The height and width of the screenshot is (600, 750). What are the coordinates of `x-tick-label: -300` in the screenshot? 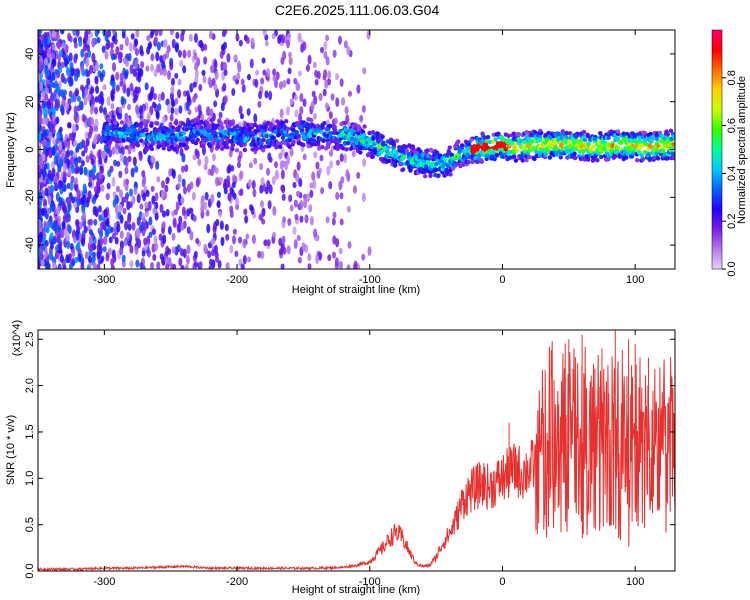 It's located at (104, 582).